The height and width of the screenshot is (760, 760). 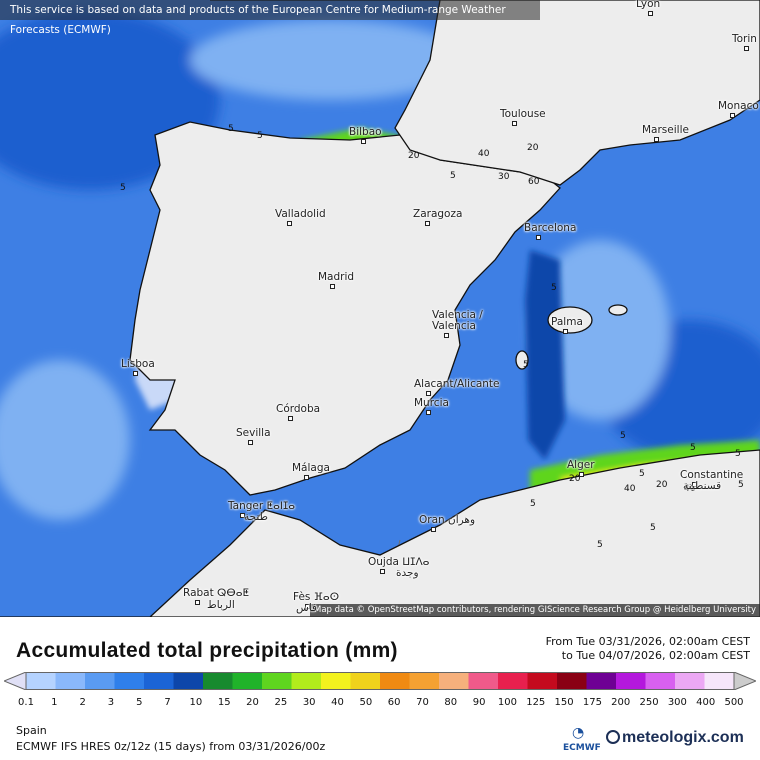 What do you see at coordinates (422, 702) in the screenshot?
I see `legend-label: 70` at bounding box center [422, 702].